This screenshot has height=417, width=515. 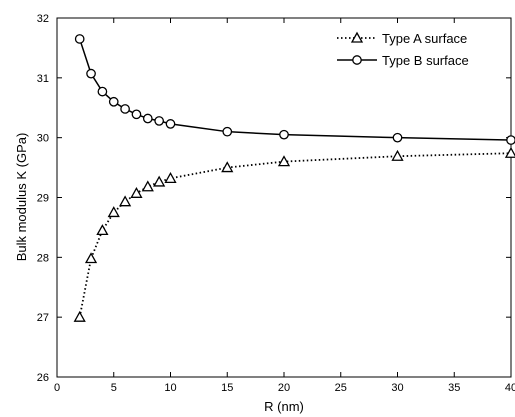 What do you see at coordinates (43, 139) in the screenshot?
I see `y-tick-label: 30` at bounding box center [43, 139].